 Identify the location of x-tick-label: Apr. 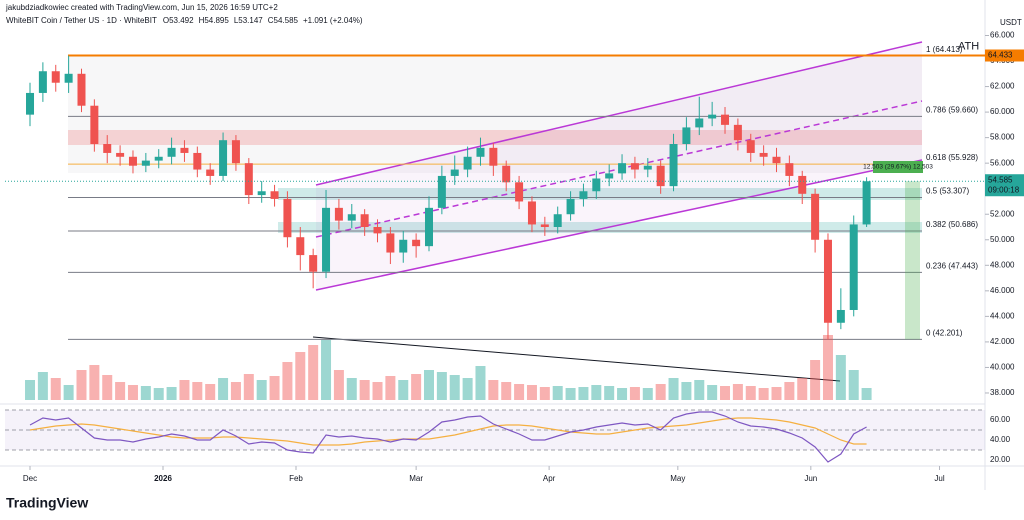
(549, 478).